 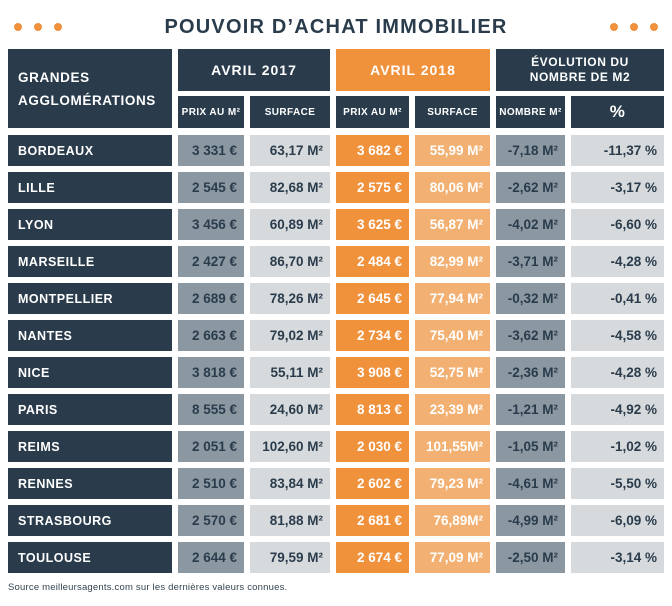 What do you see at coordinates (90, 446) in the screenshot?
I see `city-label: REIMS` at bounding box center [90, 446].